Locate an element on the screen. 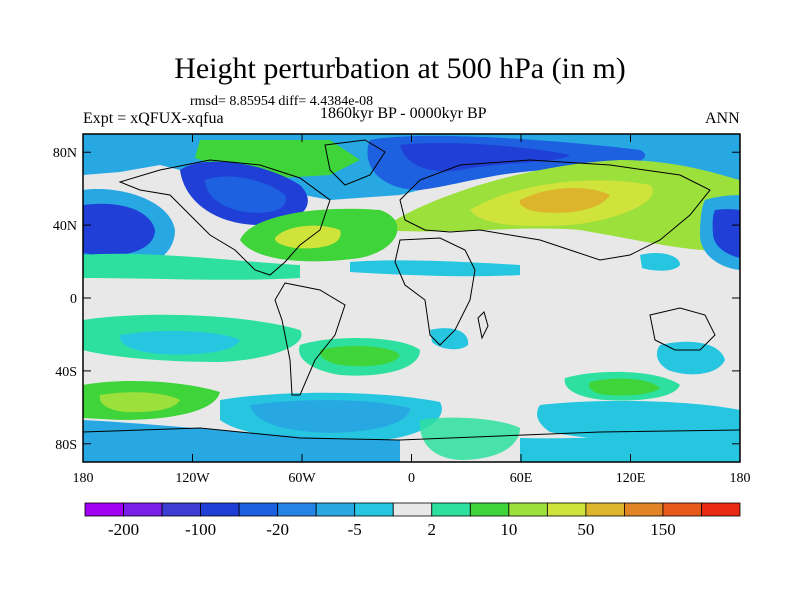 Image resolution: width=800 pixels, height=600 pixels. colorbar-label: 2 is located at coordinates (432, 529).